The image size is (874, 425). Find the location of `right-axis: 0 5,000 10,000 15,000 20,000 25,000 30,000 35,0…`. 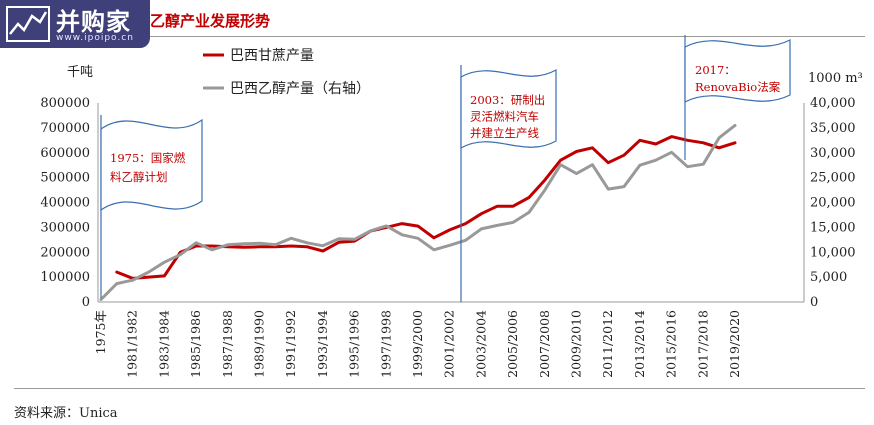

right-axis: 0 5,000 10,000 15,000 20,000 25,000 30,000 35,0… is located at coordinates (833, 190).